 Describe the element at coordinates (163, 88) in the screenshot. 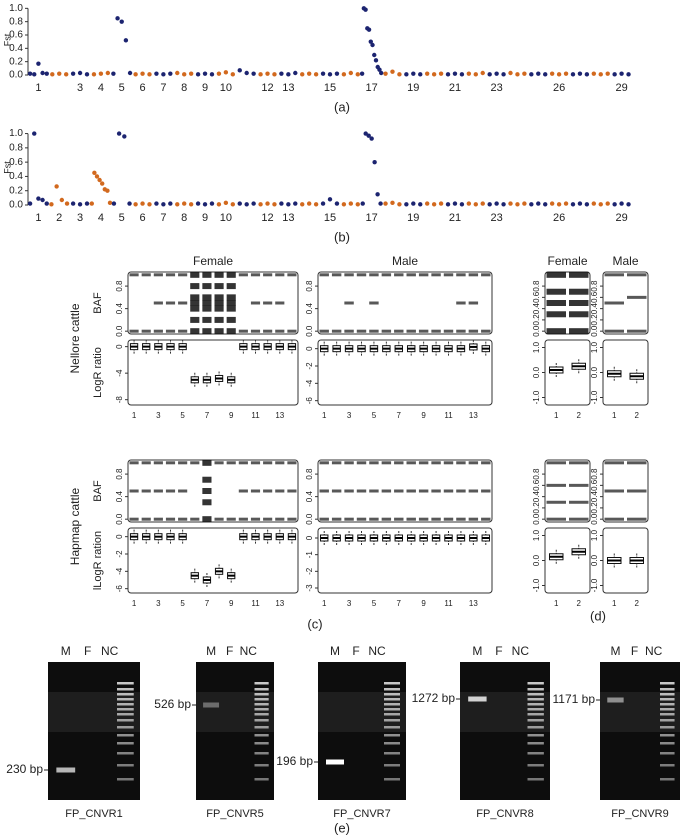

I see `x-tick-label: 7` at that location.